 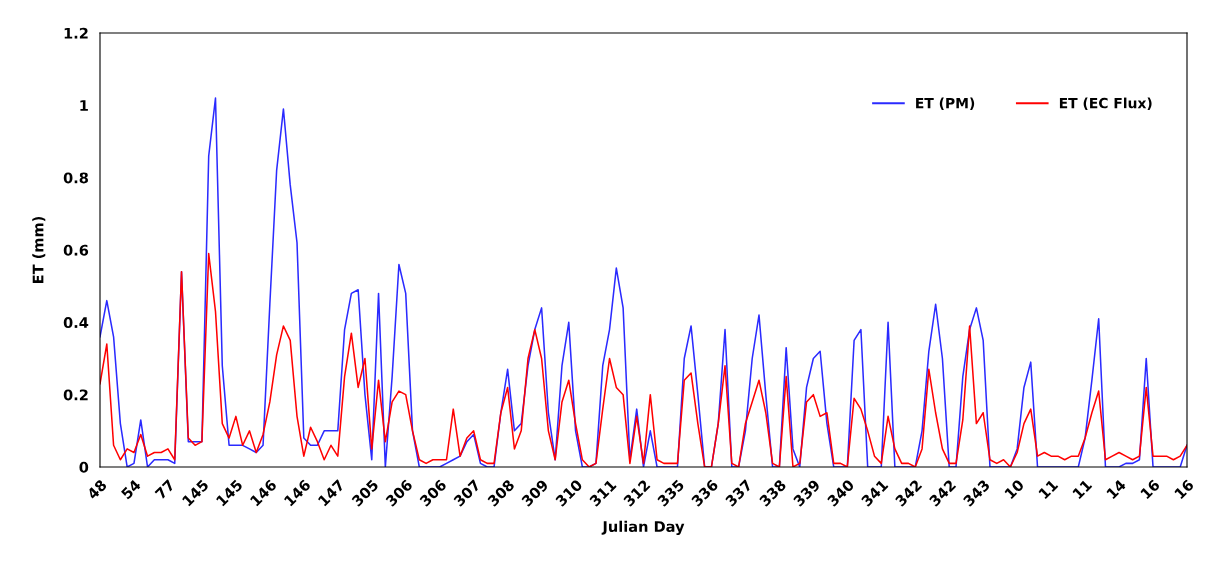 I want to click on y-axis-title: ET (mm), so click(x=39, y=250).